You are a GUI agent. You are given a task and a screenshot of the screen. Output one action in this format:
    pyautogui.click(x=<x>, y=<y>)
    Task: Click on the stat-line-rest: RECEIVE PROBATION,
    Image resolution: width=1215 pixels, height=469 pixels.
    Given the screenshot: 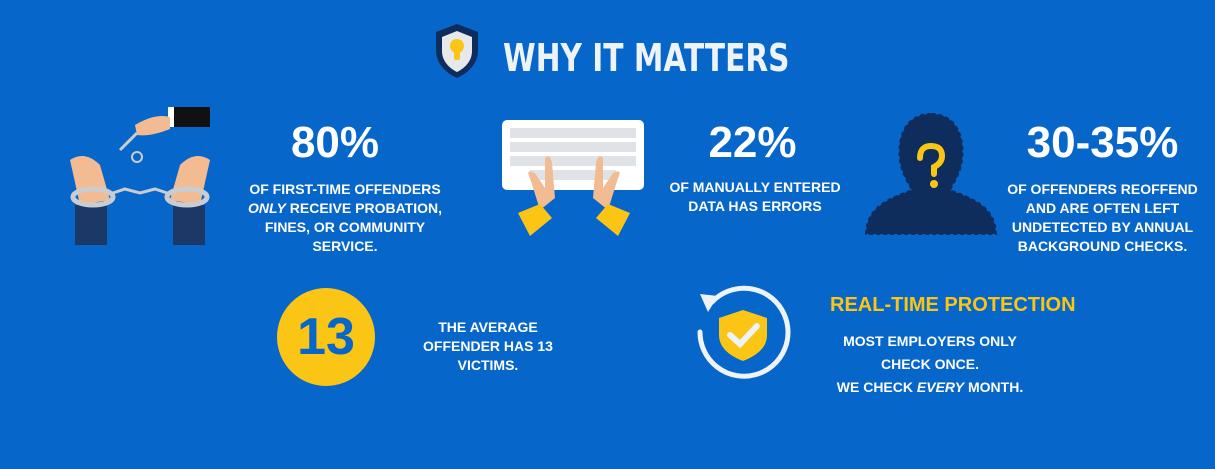 What is the action you would take?
    pyautogui.click(x=363, y=208)
    